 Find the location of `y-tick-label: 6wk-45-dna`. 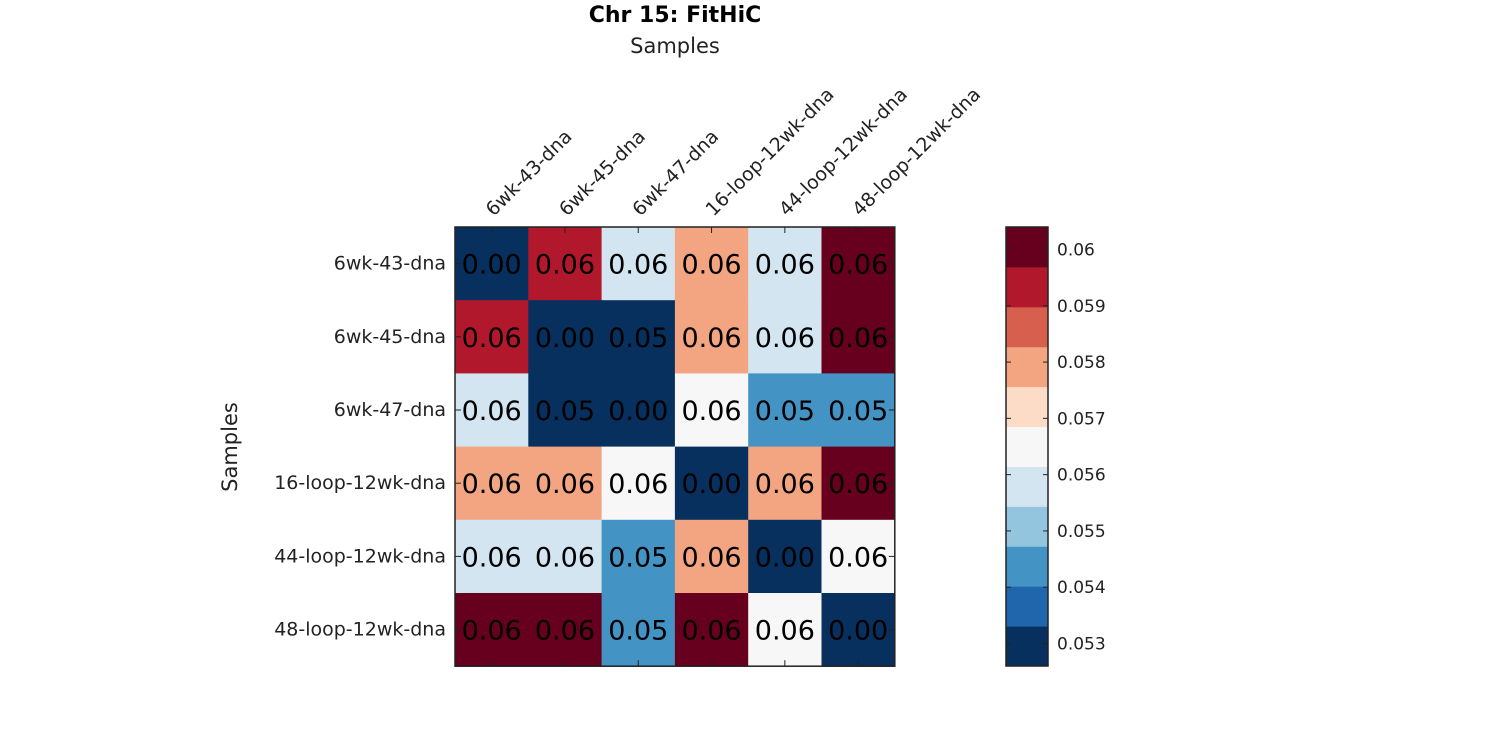

y-tick-label: 6wk-45-dna is located at coordinates (390, 337).